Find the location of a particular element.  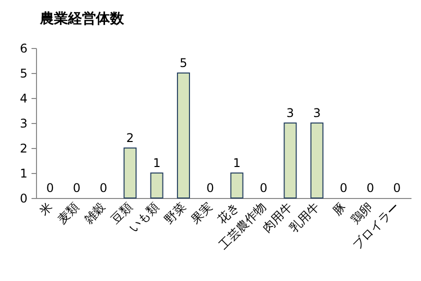

data-label: 2 is located at coordinates (130, 138).